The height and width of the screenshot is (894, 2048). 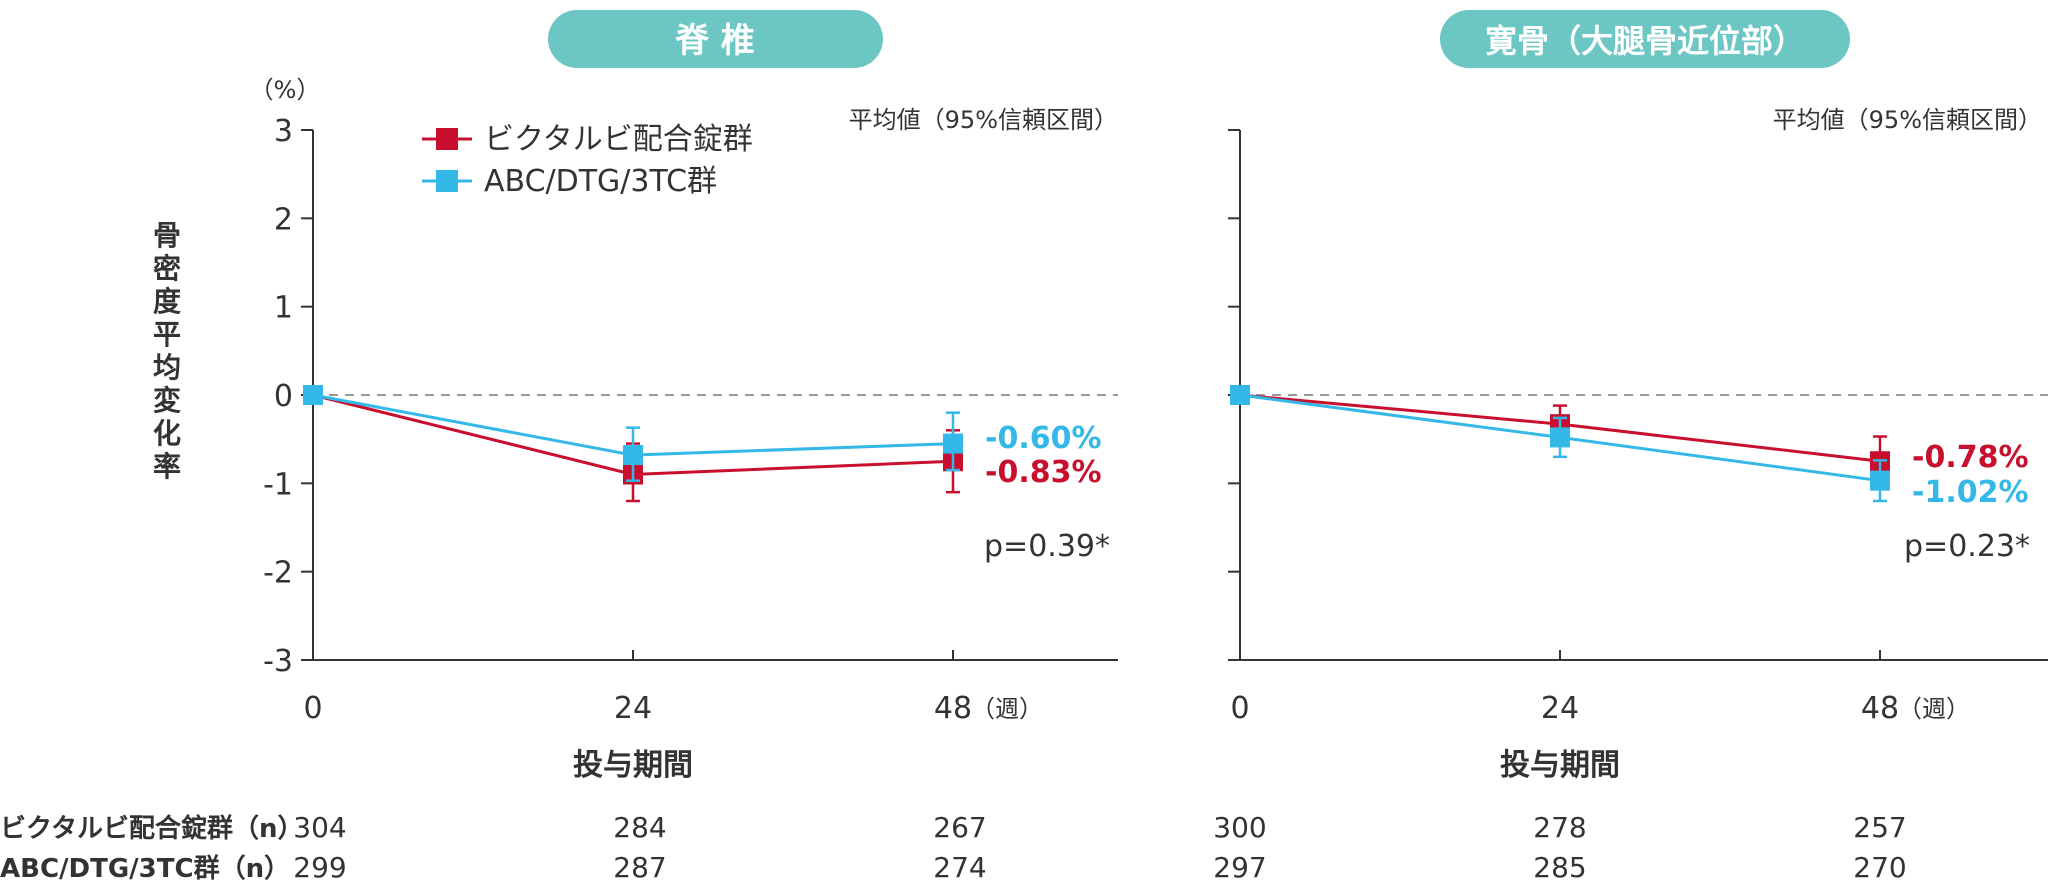 I want to click on y-axis-label-char: 化, so click(x=167, y=433).